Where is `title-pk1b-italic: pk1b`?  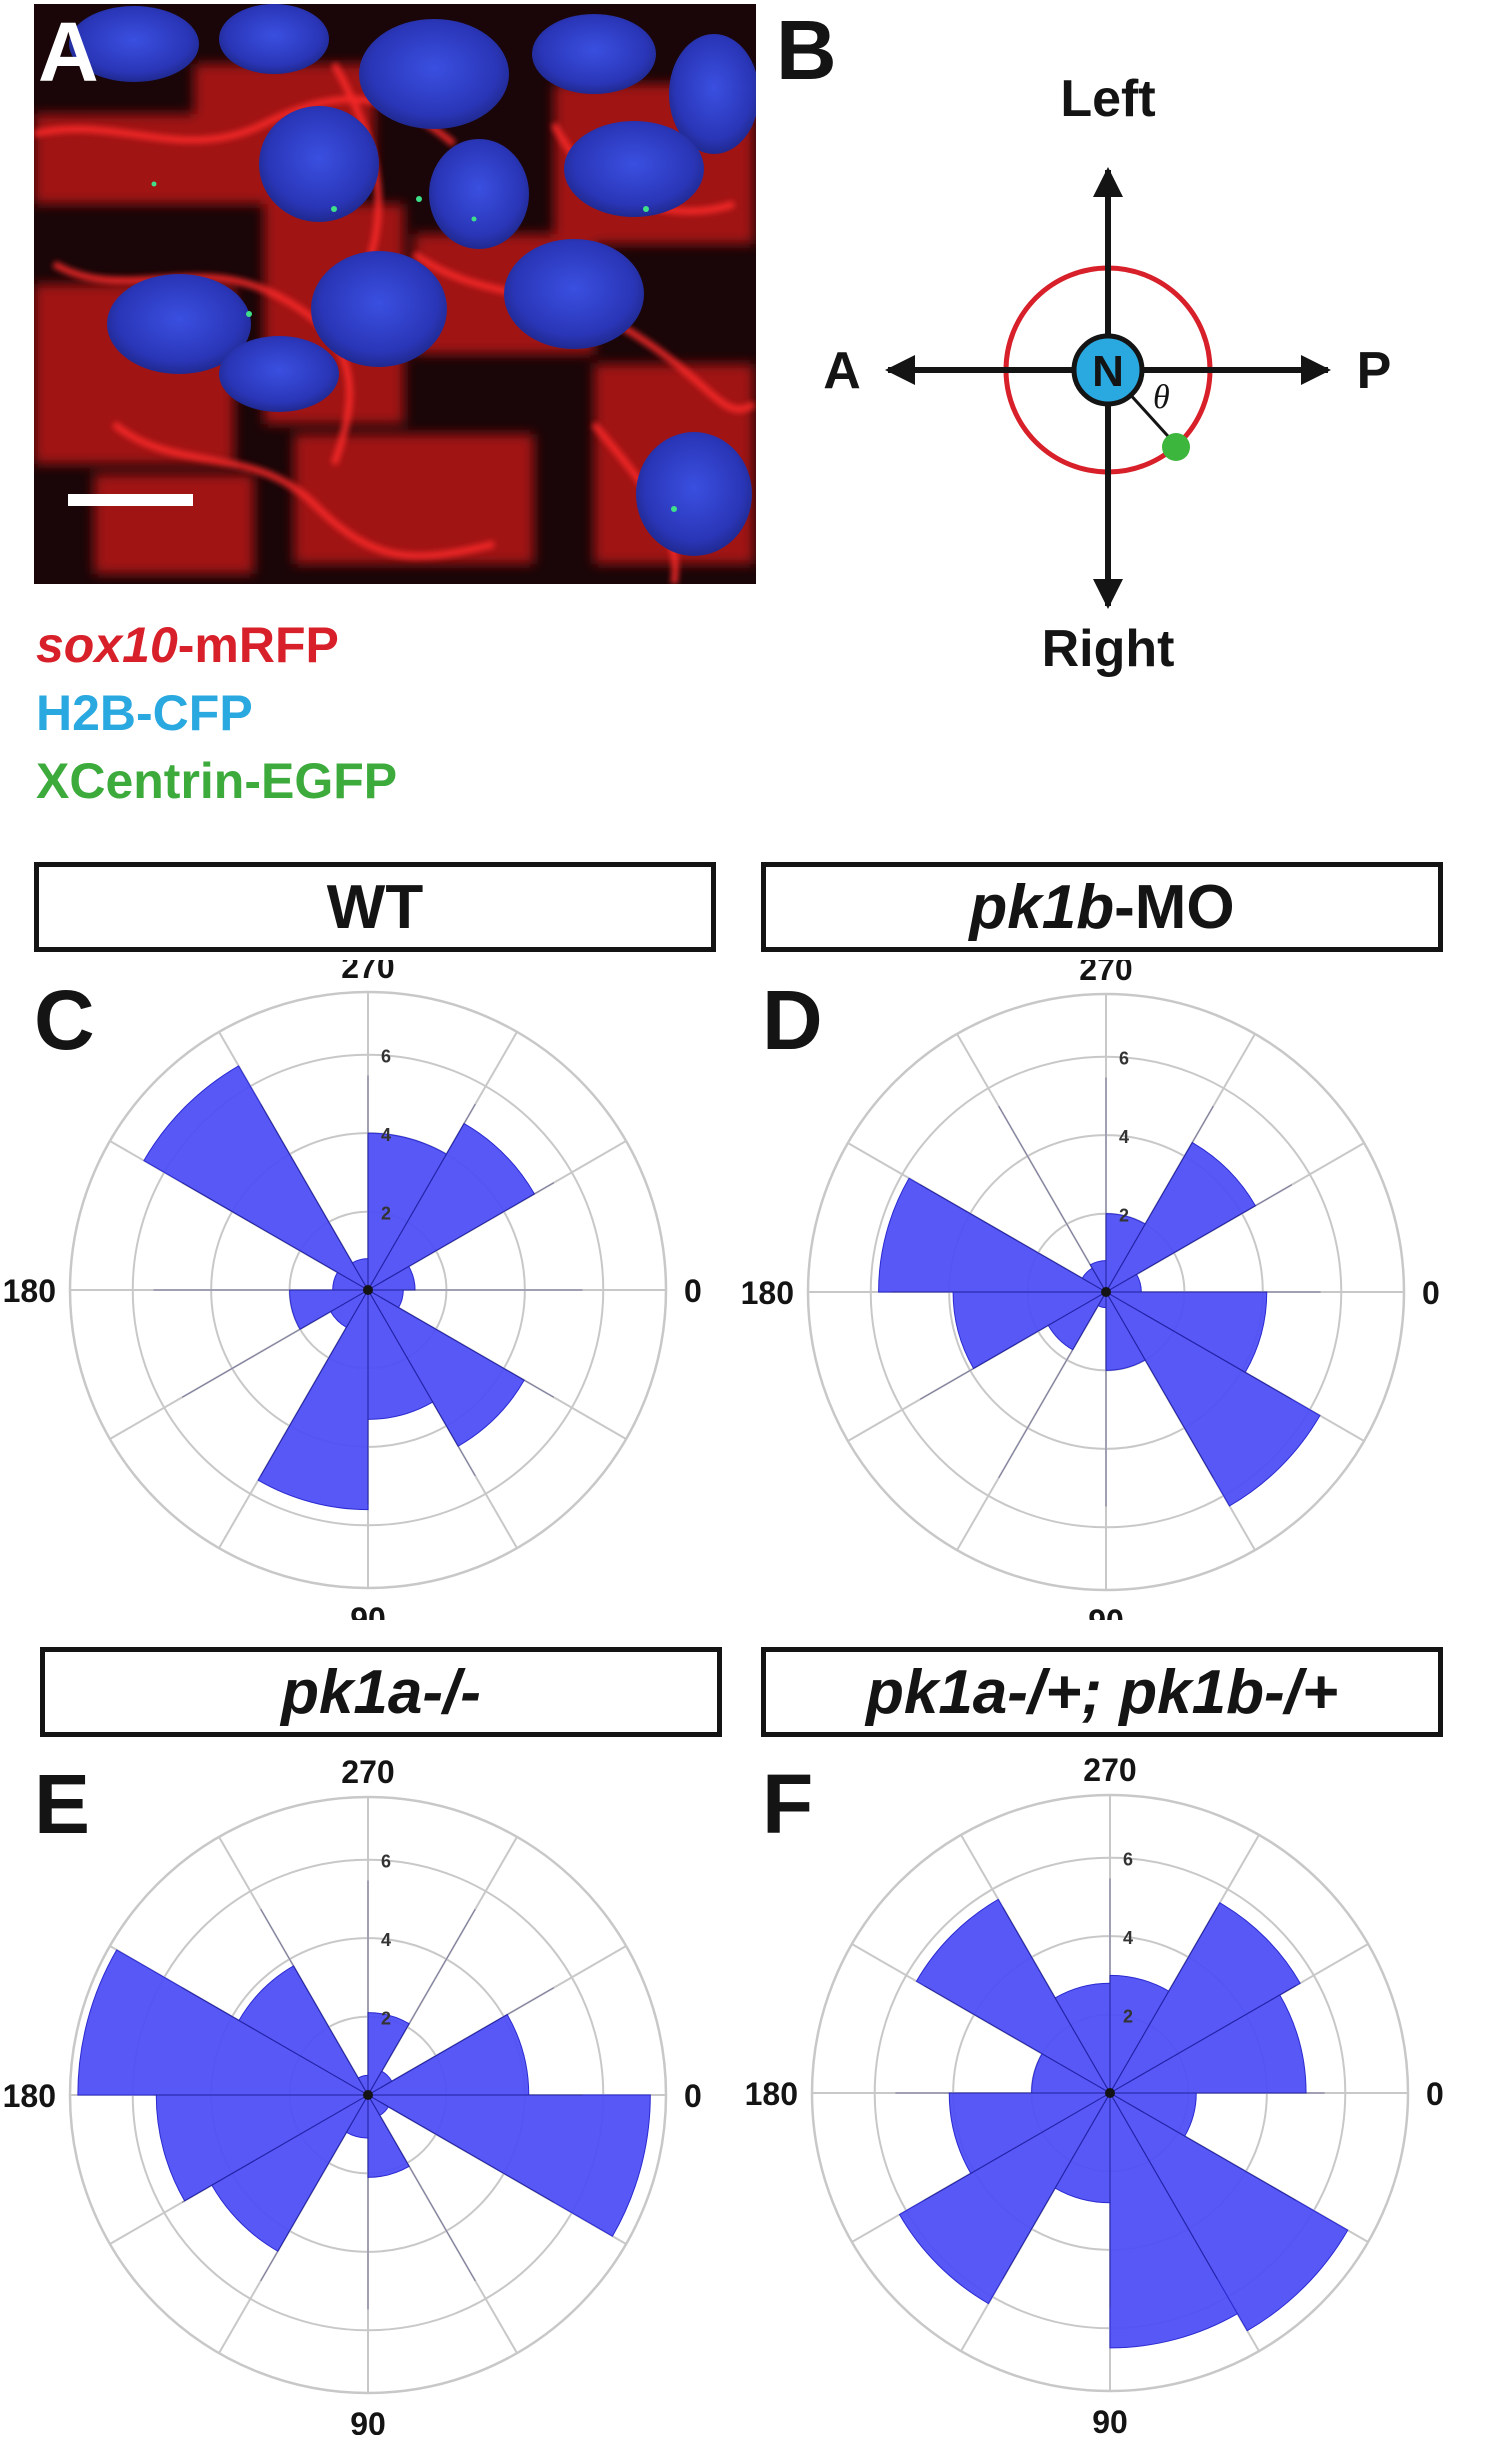
title-pk1b-italic: pk1b is located at coordinates (1042, 907).